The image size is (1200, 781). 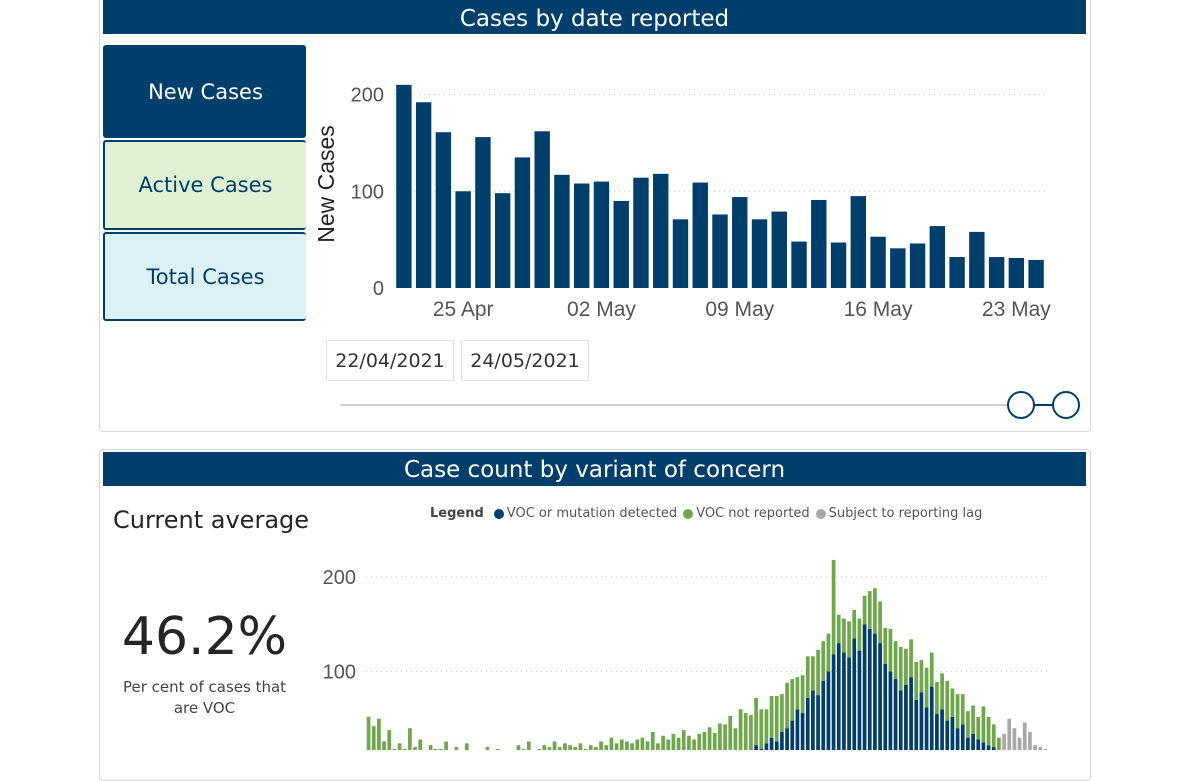 What do you see at coordinates (204, 276) in the screenshot?
I see `total-cases-button: Total Cases` at bounding box center [204, 276].